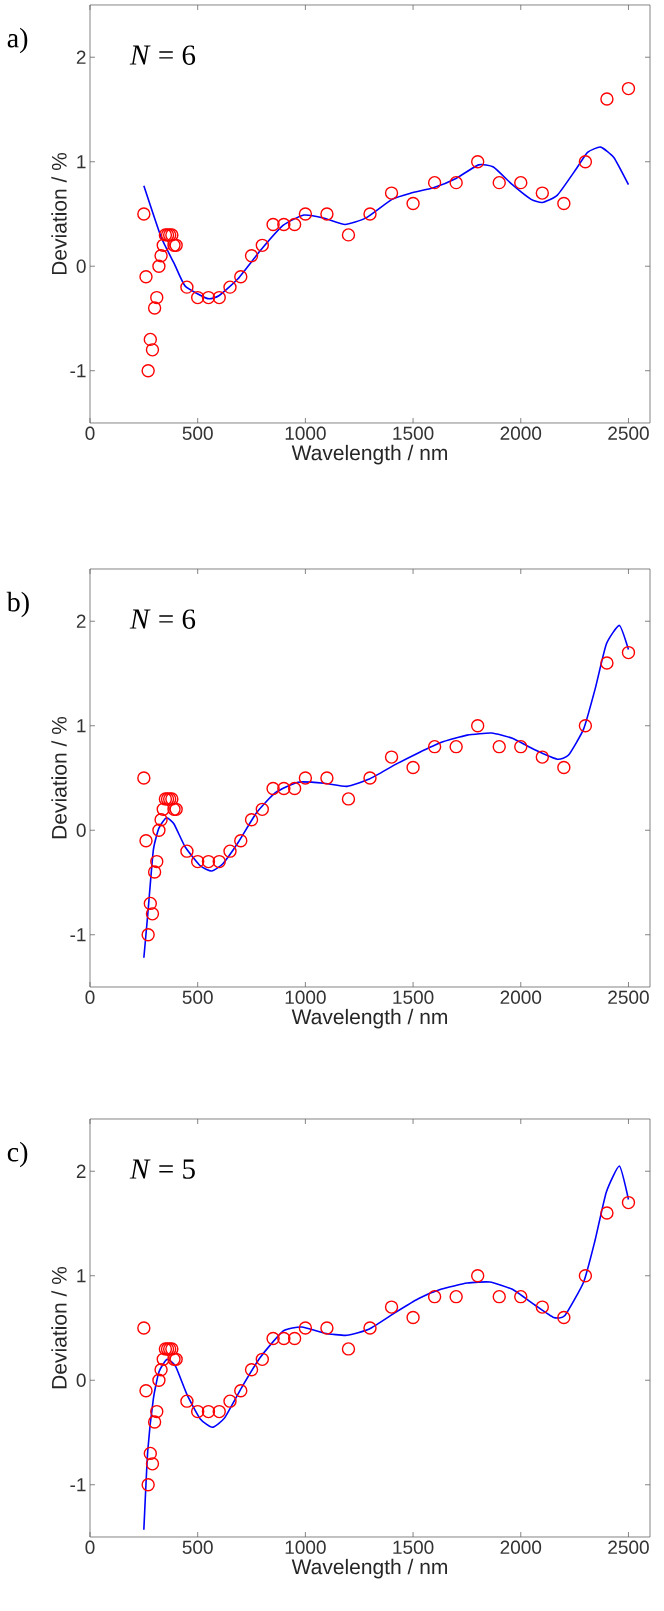  What do you see at coordinates (17, 604) in the screenshot?
I see `text: b)` at bounding box center [17, 604].